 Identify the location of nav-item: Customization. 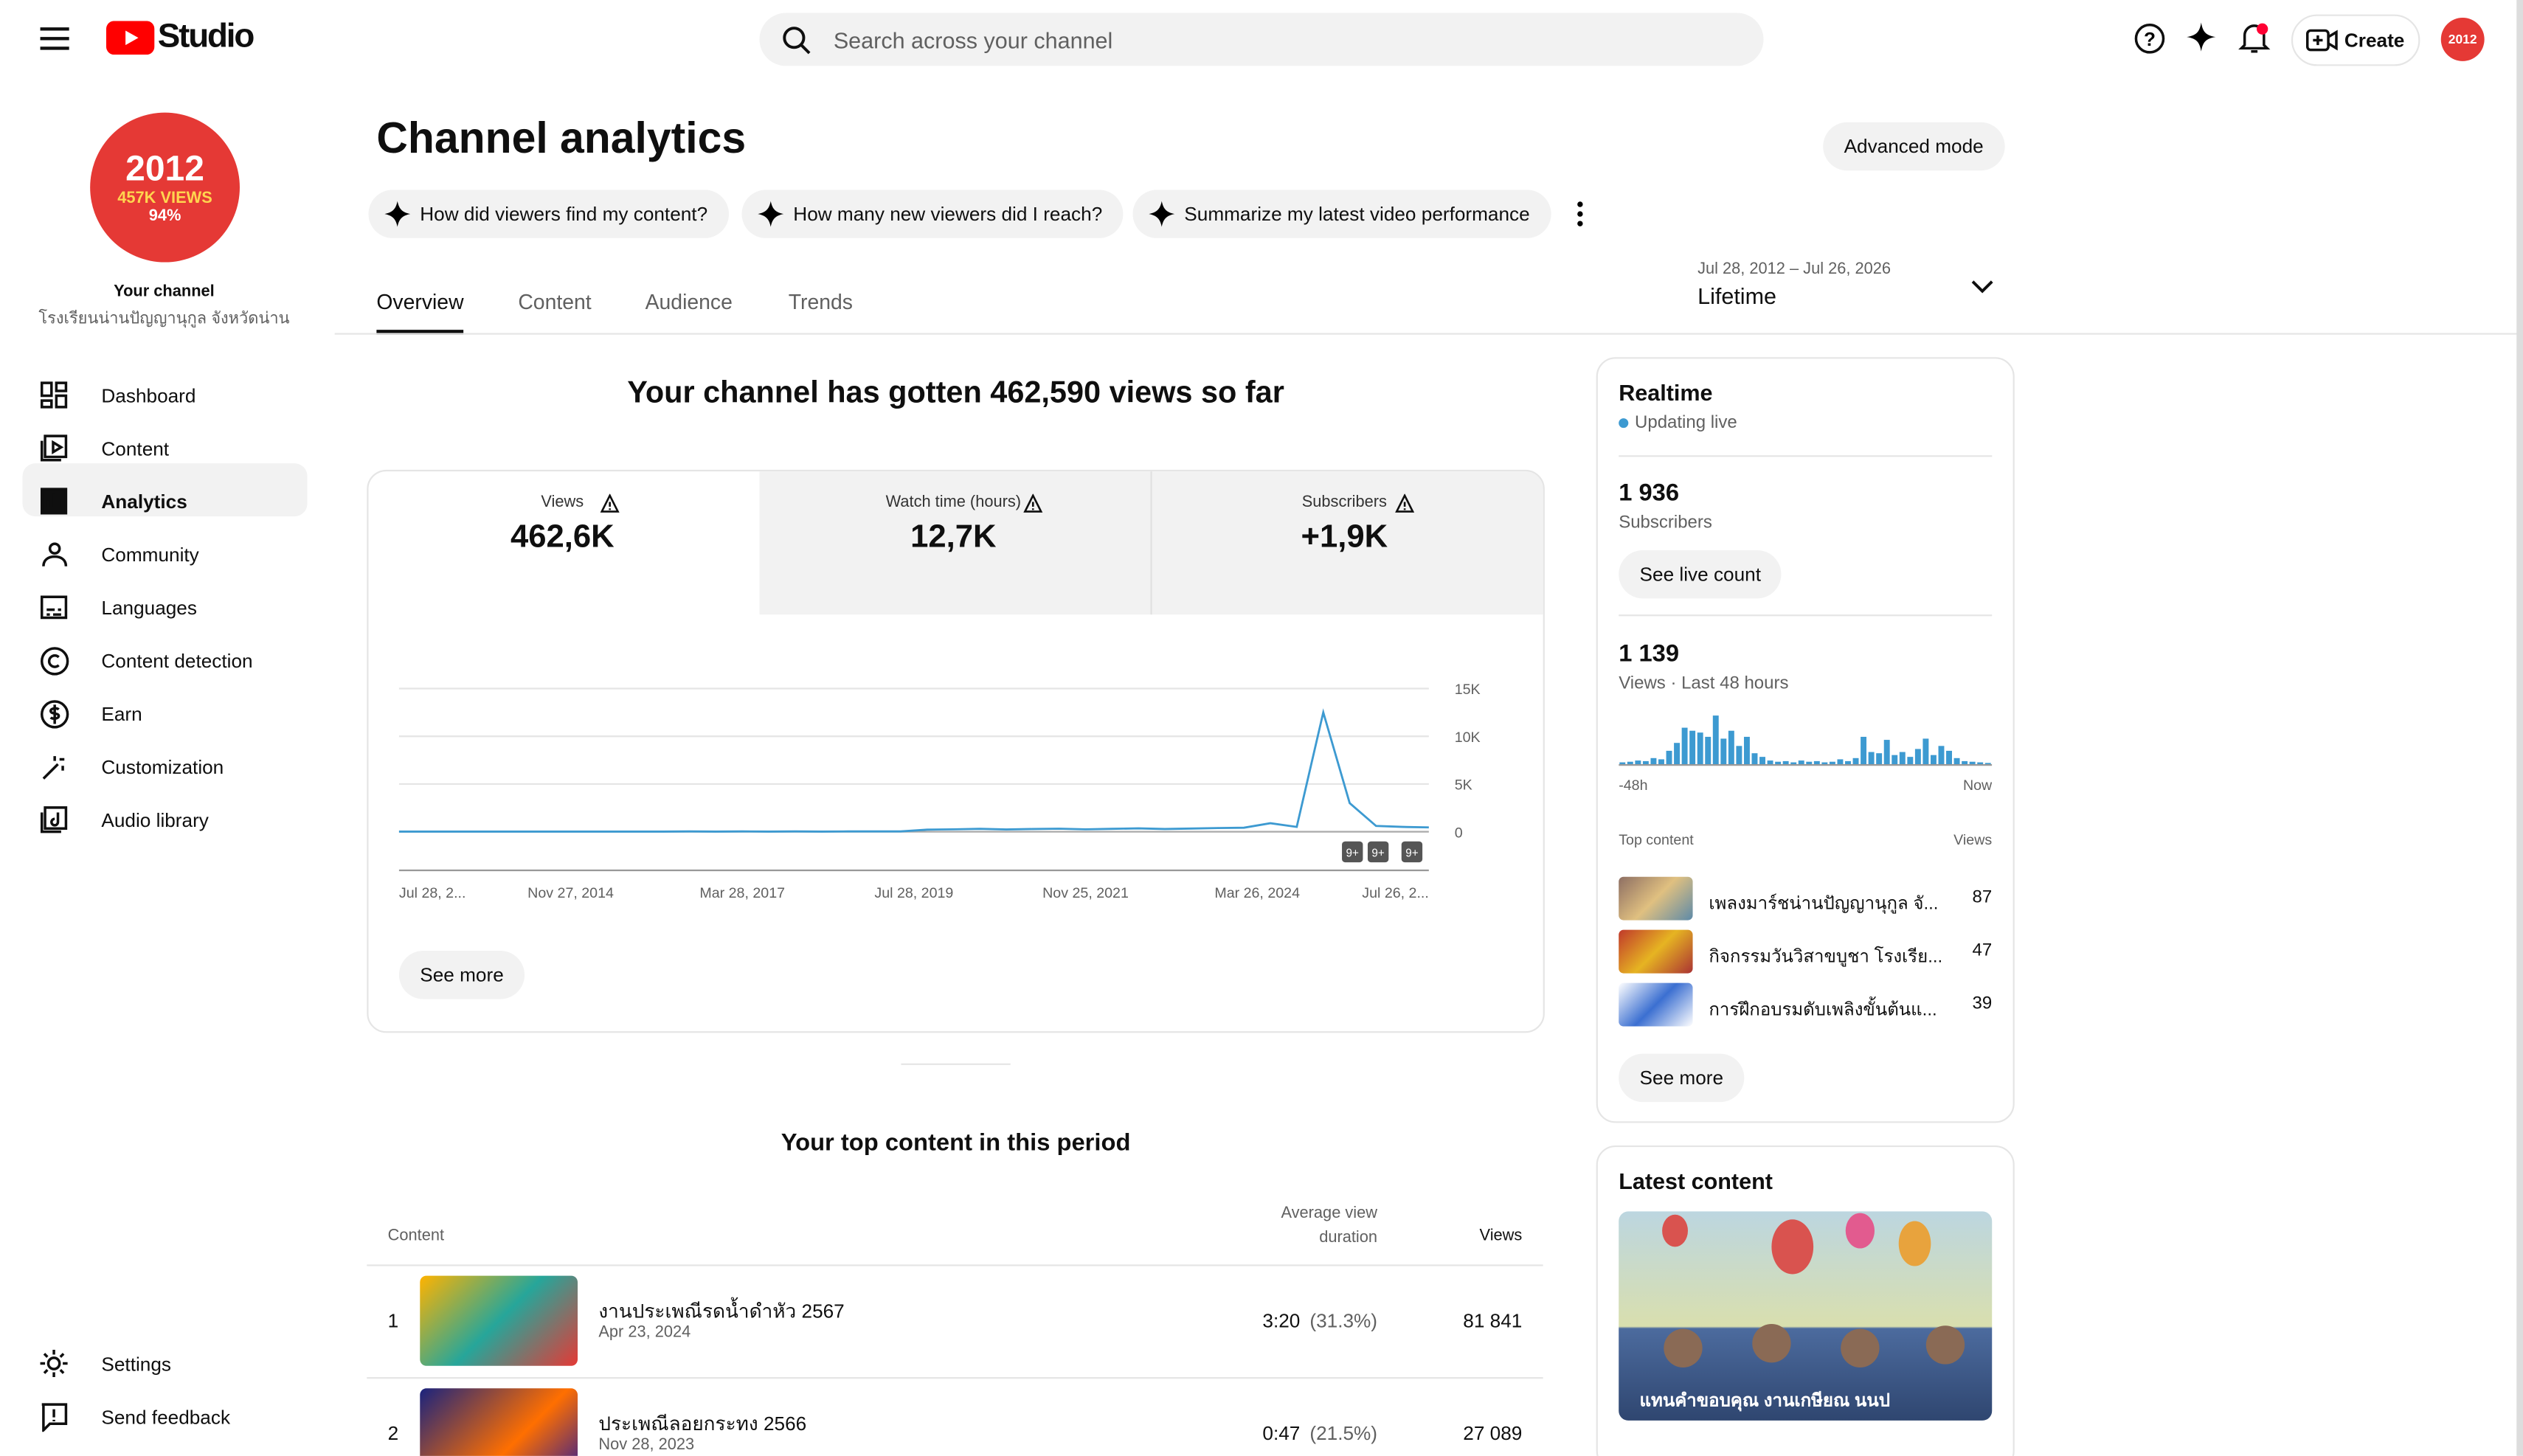
(162, 767).